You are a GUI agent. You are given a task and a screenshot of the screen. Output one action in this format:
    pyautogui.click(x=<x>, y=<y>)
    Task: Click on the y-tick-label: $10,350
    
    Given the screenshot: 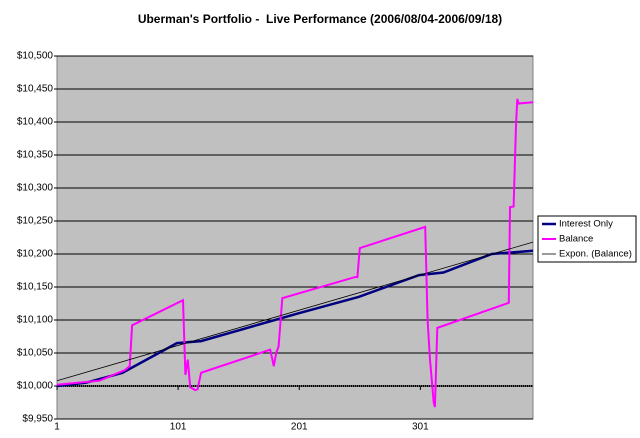 What is the action you would take?
    pyautogui.click(x=35, y=155)
    